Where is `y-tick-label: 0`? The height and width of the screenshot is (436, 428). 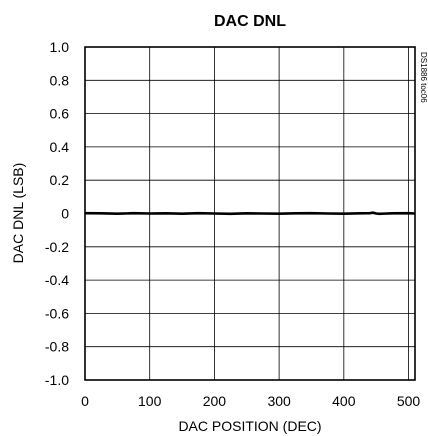
y-tick-label: 0 is located at coordinates (65, 214).